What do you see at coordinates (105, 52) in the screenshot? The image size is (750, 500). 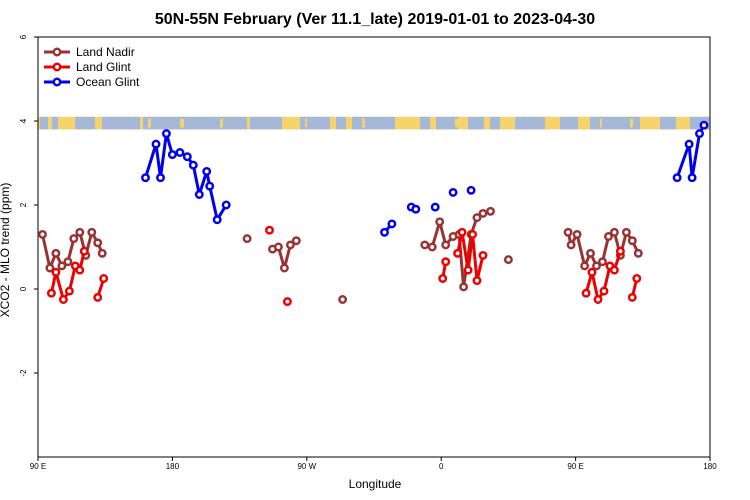 I see `legend-label: Land Nadir` at bounding box center [105, 52].